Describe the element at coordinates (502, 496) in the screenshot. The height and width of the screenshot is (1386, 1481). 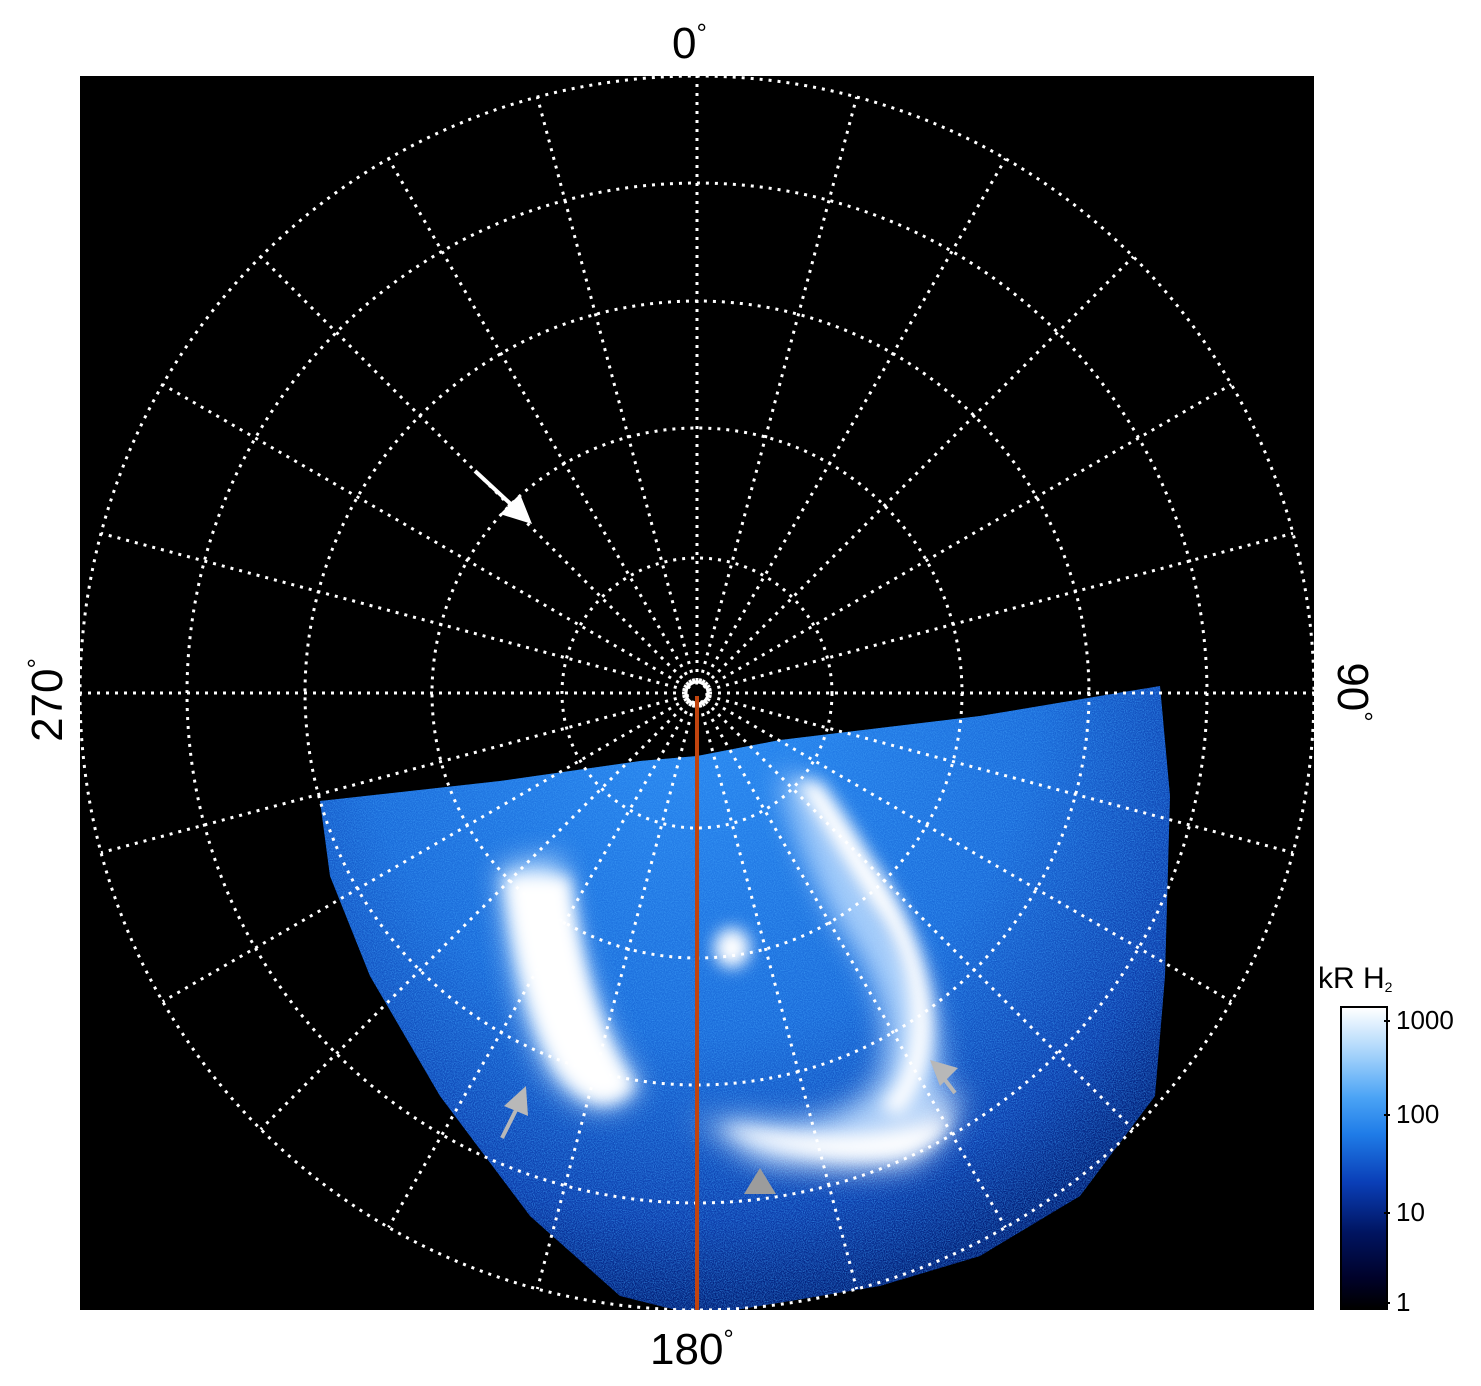
I see `white-arrow` at that location.